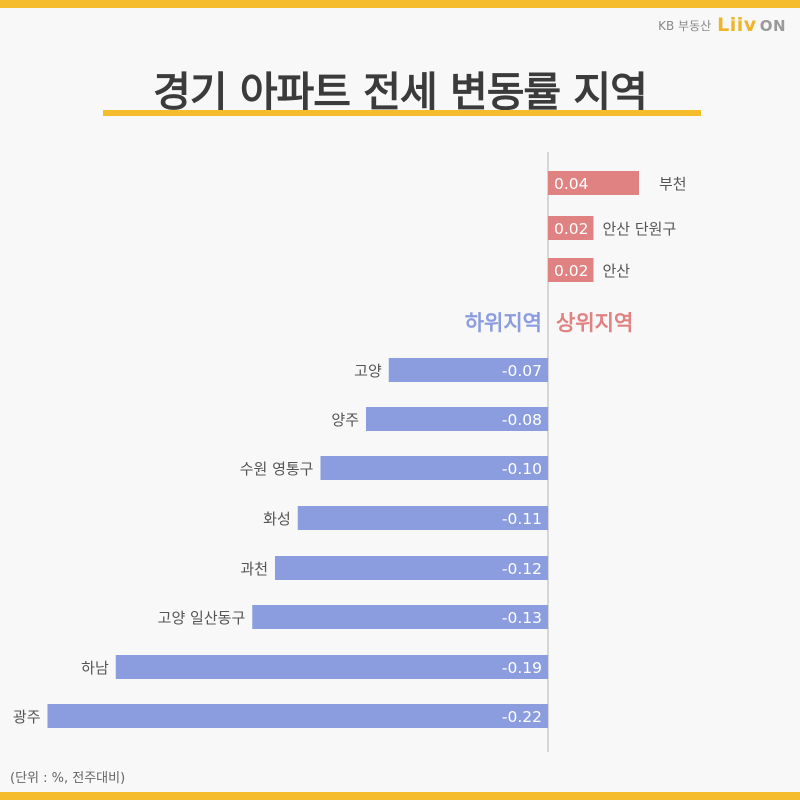  I want to click on category-label-8: 과천, so click(254, 569).